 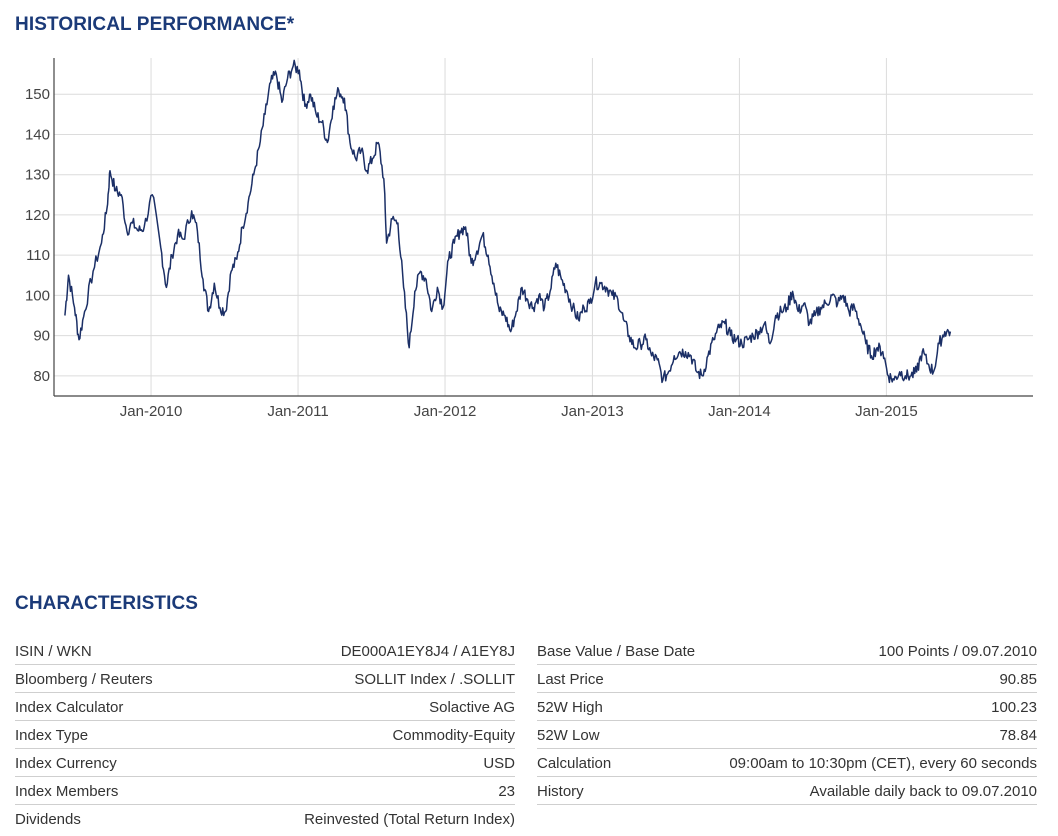 I want to click on char-row-isin: ISIN / WKN DE000A1EY8J4 / A1EY8J, so click(x=265, y=651).